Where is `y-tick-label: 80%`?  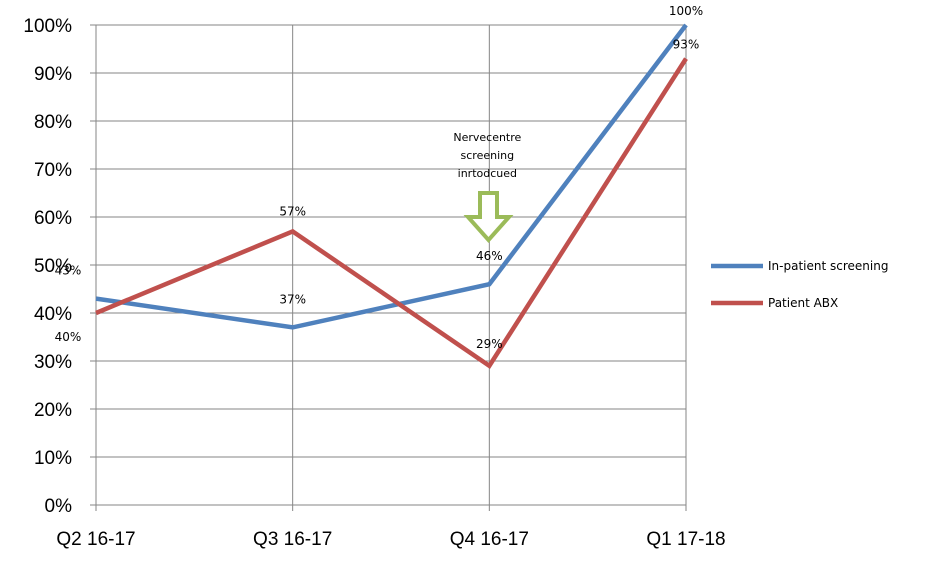
y-tick-label: 80% is located at coordinates (53, 122).